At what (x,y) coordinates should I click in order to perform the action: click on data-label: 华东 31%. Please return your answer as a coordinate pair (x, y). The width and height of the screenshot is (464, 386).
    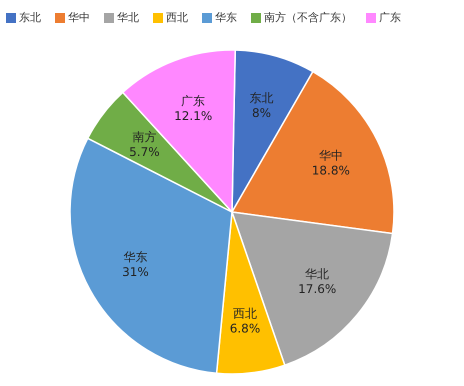
    Looking at the image, I should click on (135, 265).